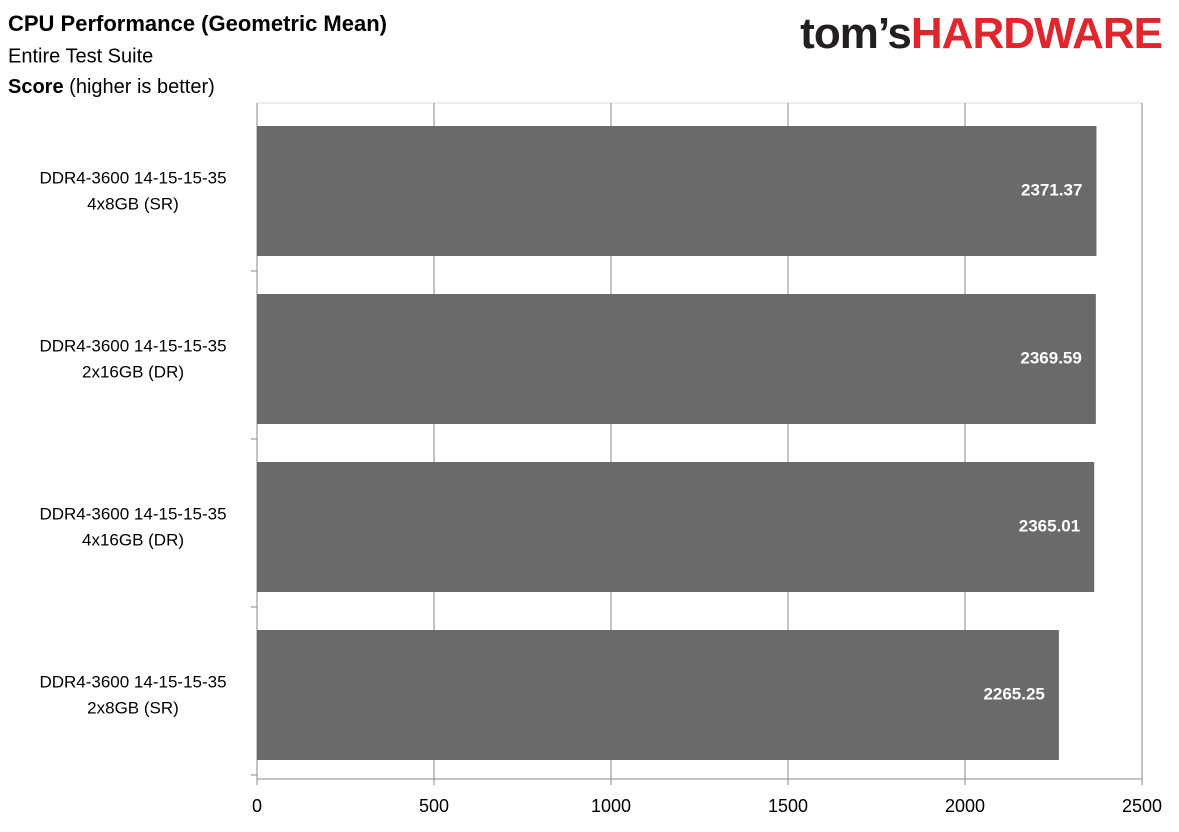 This screenshot has height=832, width=1179. I want to click on chart-title: CPU Performance (Geometric Mean), so click(197, 23).